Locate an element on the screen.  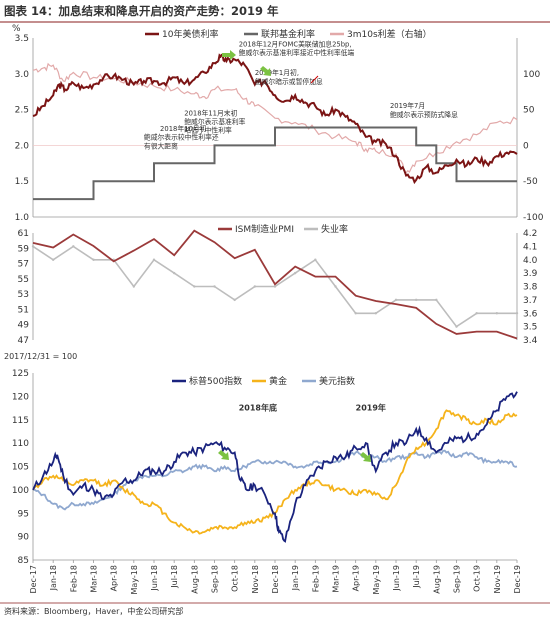
pmi-y-tick-right: 3.5 is located at coordinates (530, 328).